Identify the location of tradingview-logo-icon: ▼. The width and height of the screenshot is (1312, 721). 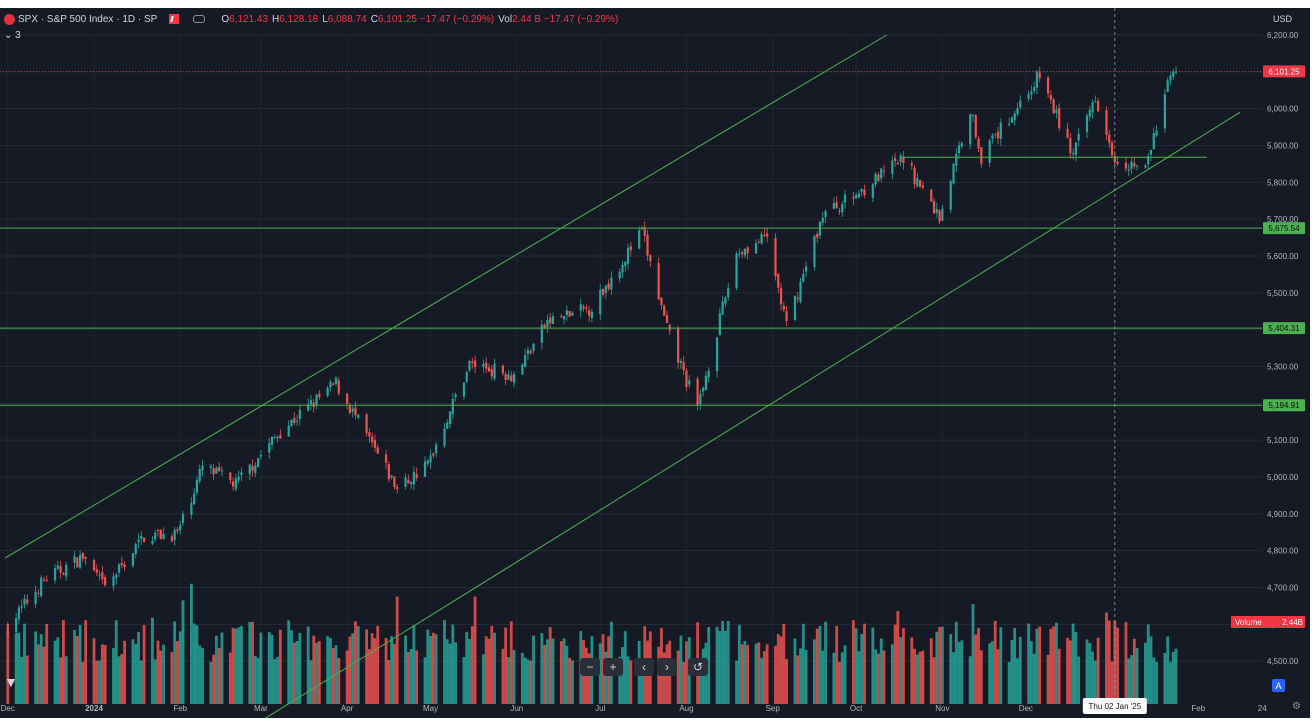
(11, 682).